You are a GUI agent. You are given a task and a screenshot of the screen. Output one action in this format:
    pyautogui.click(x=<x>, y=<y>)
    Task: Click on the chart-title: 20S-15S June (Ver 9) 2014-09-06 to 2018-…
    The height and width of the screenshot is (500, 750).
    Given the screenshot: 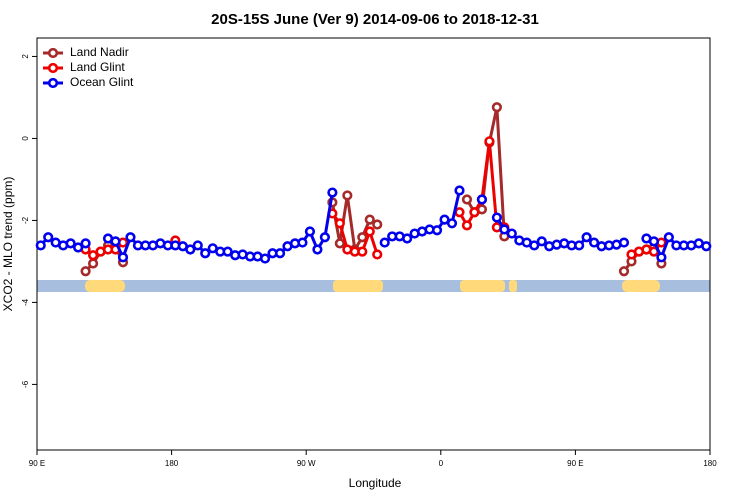 What is the action you would take?
    pyautogui.click(x=375, y=19)
    